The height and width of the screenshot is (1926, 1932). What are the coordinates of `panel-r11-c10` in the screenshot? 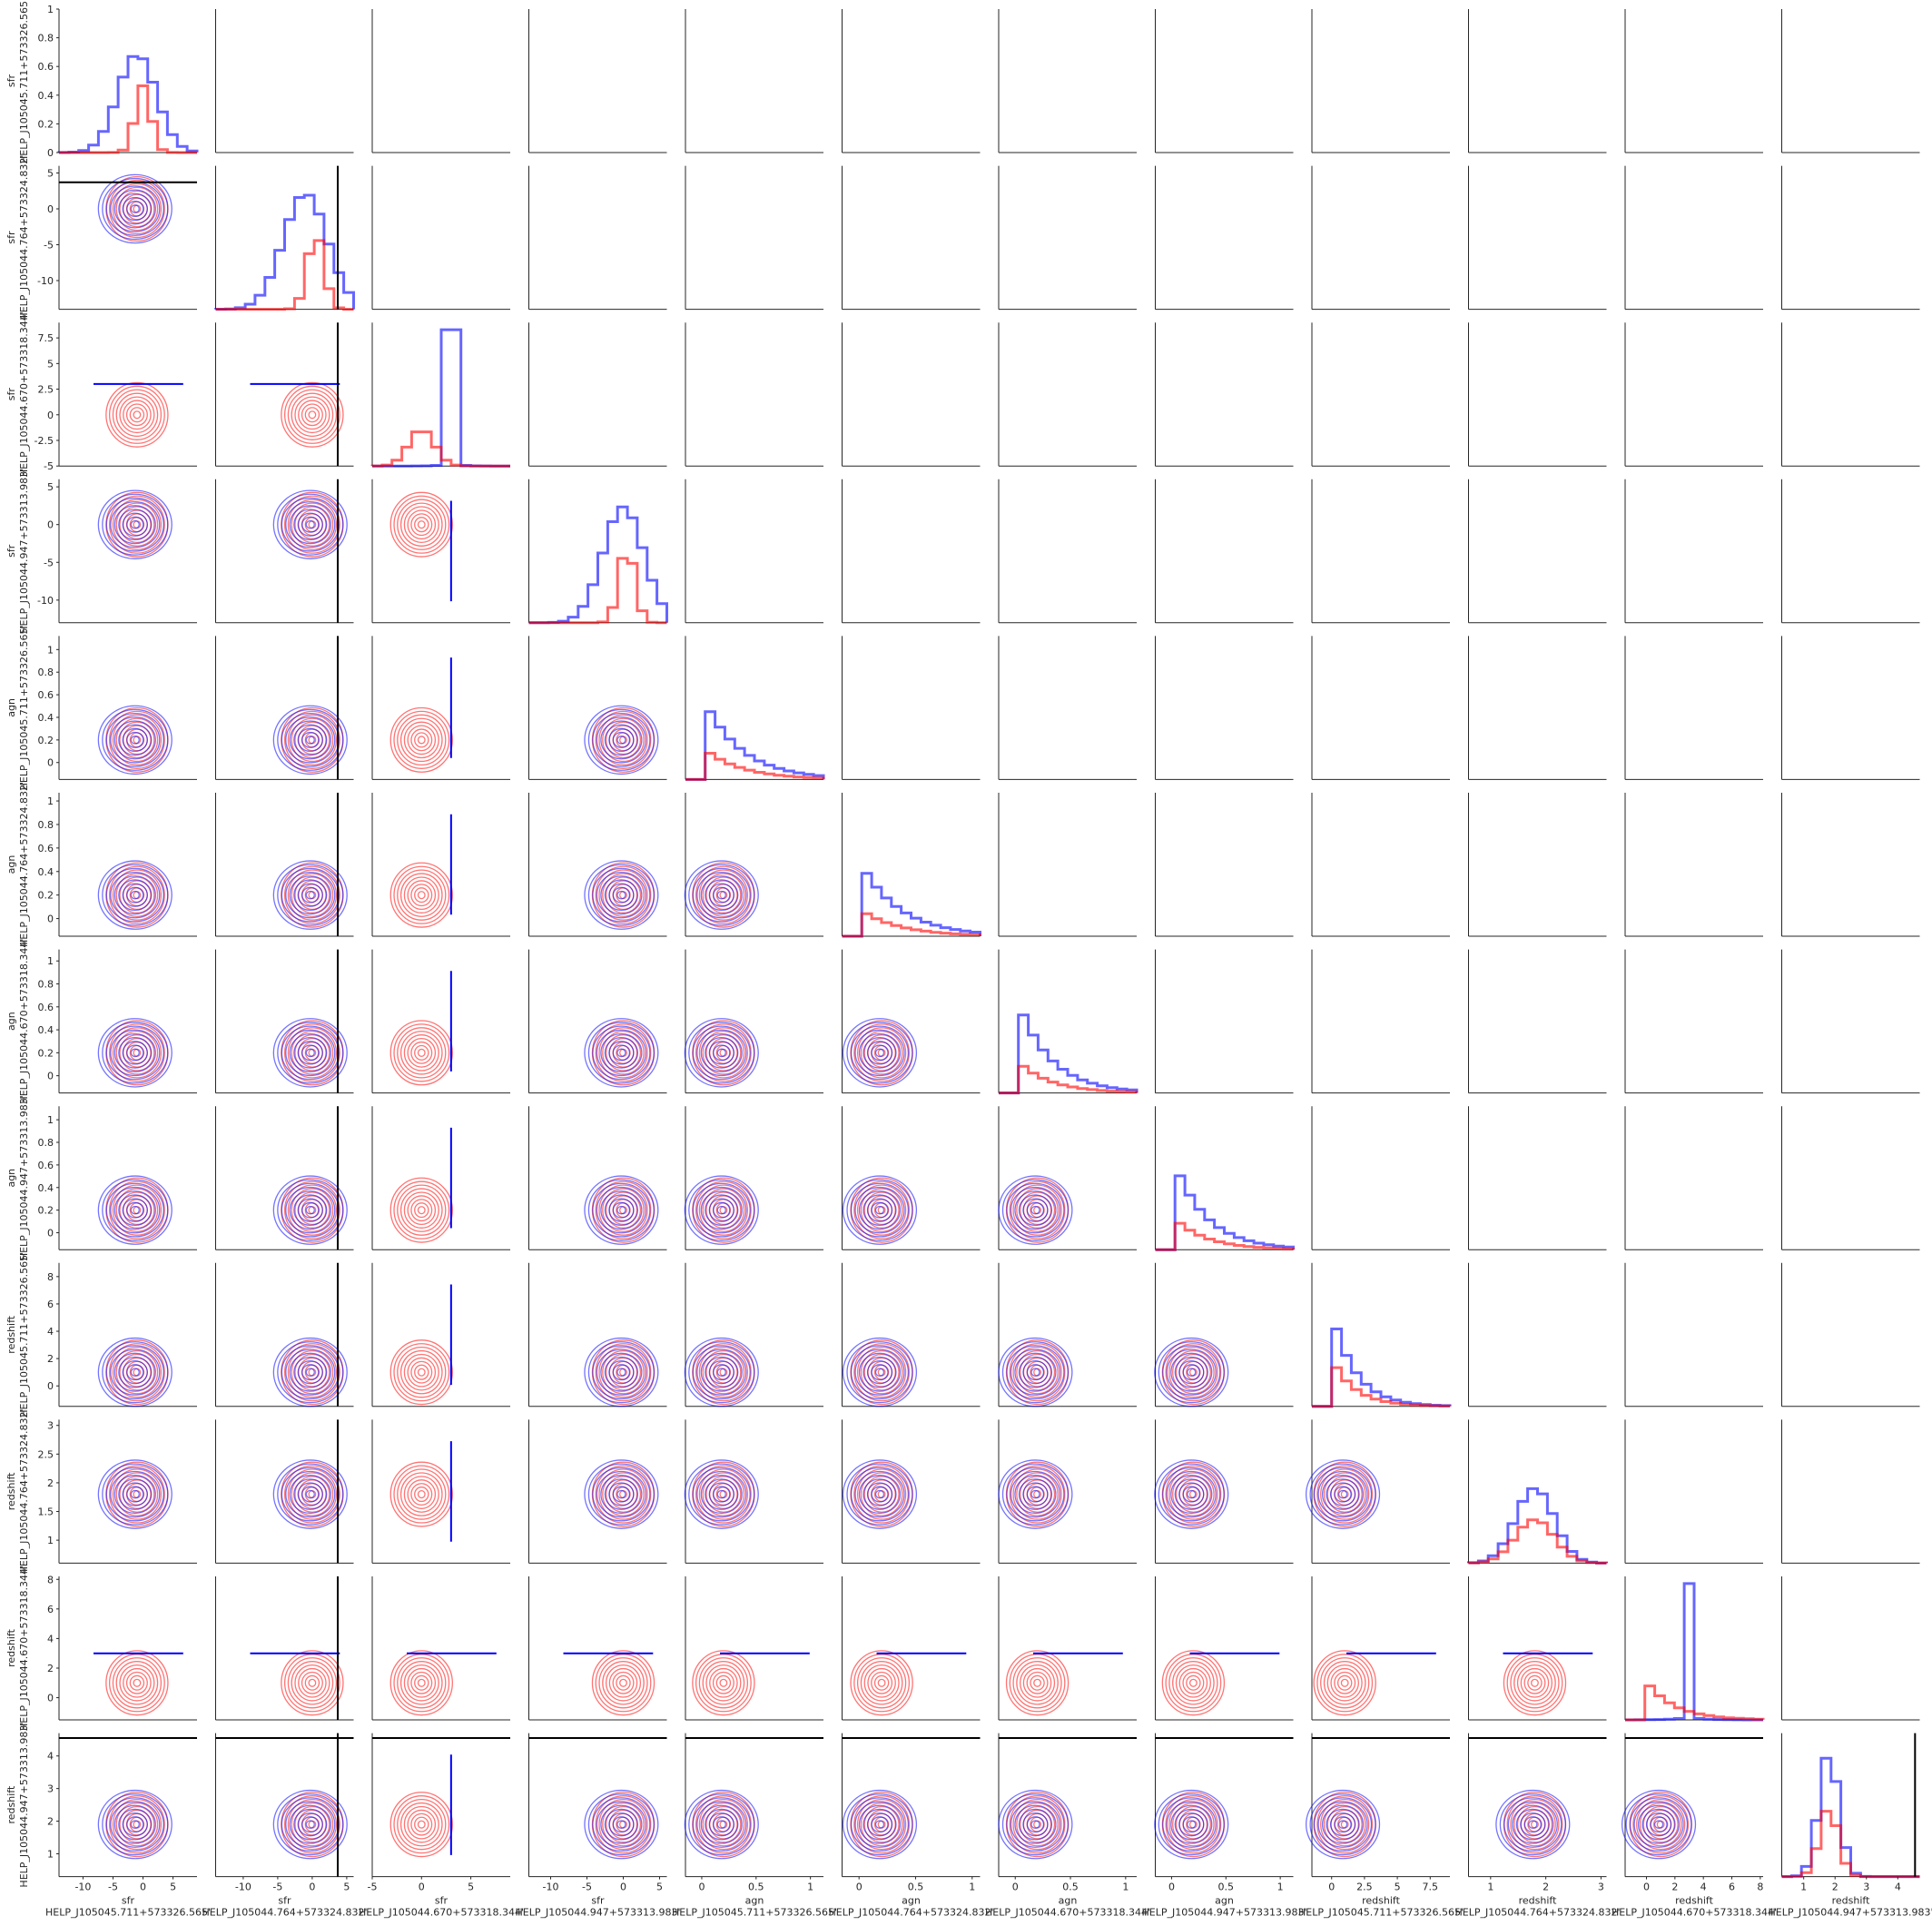 It's located at (1692, 1805).